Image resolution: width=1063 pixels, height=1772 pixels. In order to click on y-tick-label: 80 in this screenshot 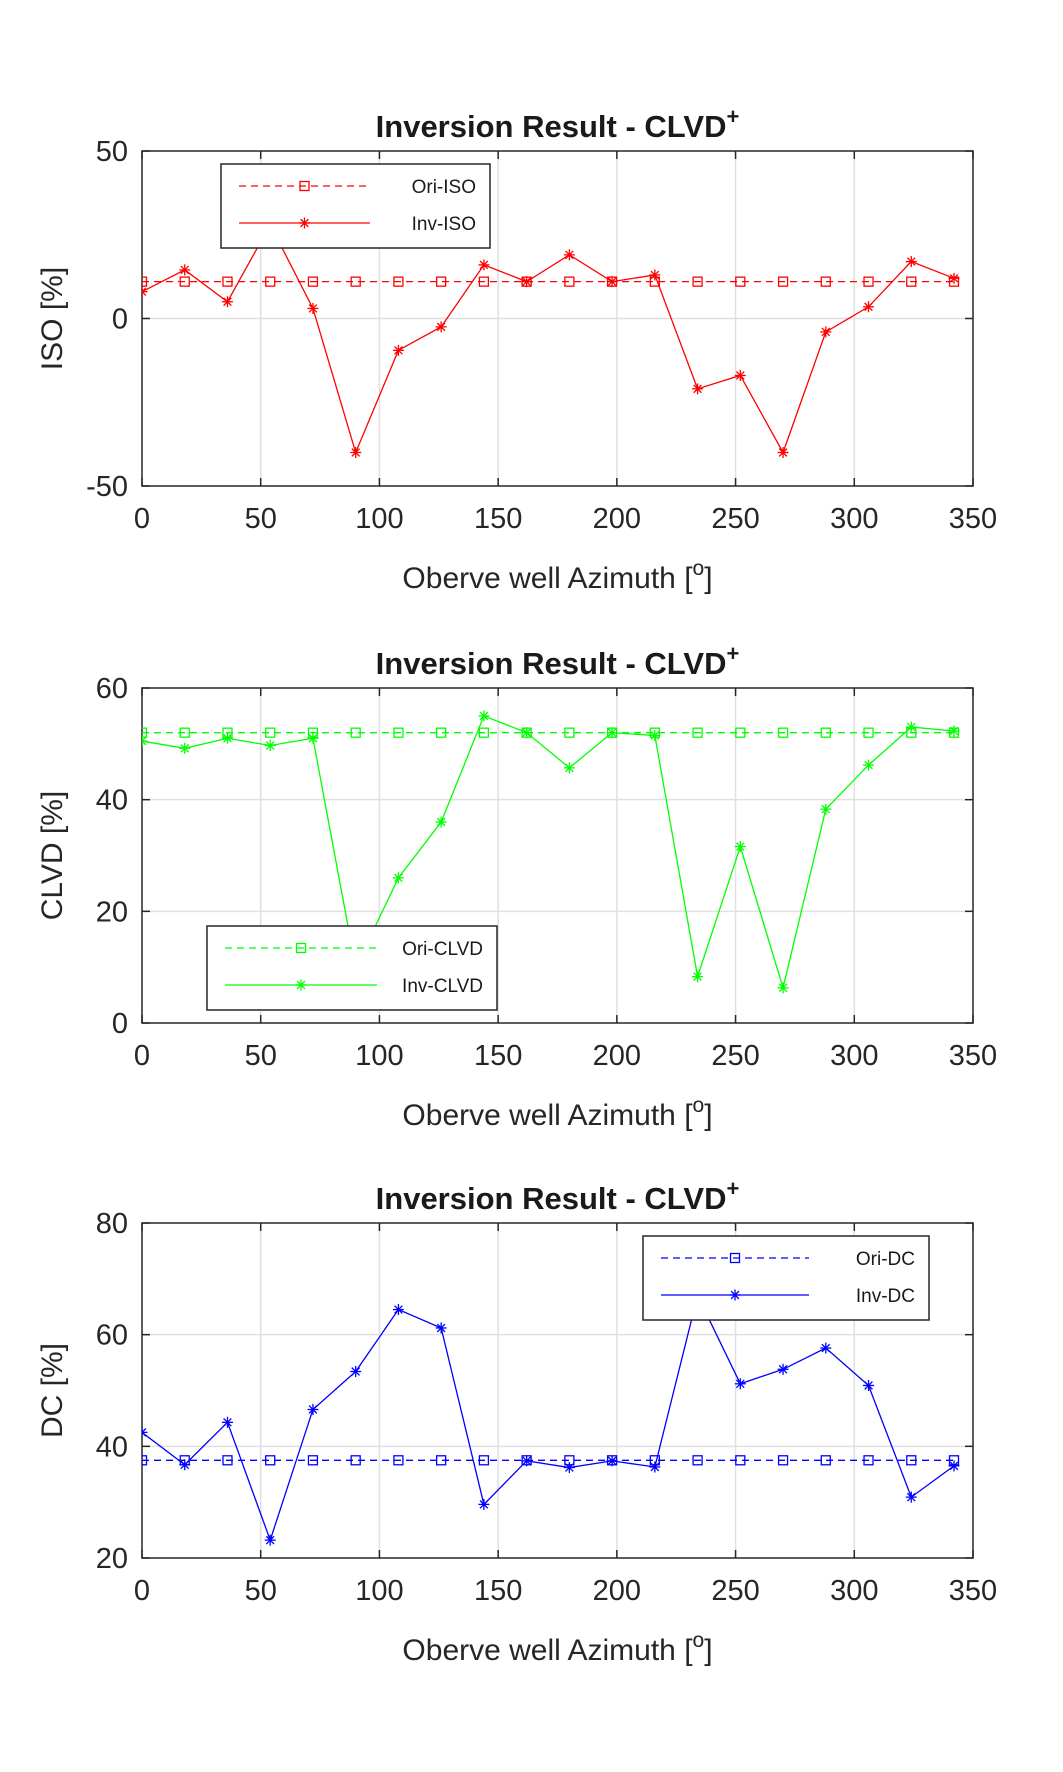, I will do `click(112, 1224)`.